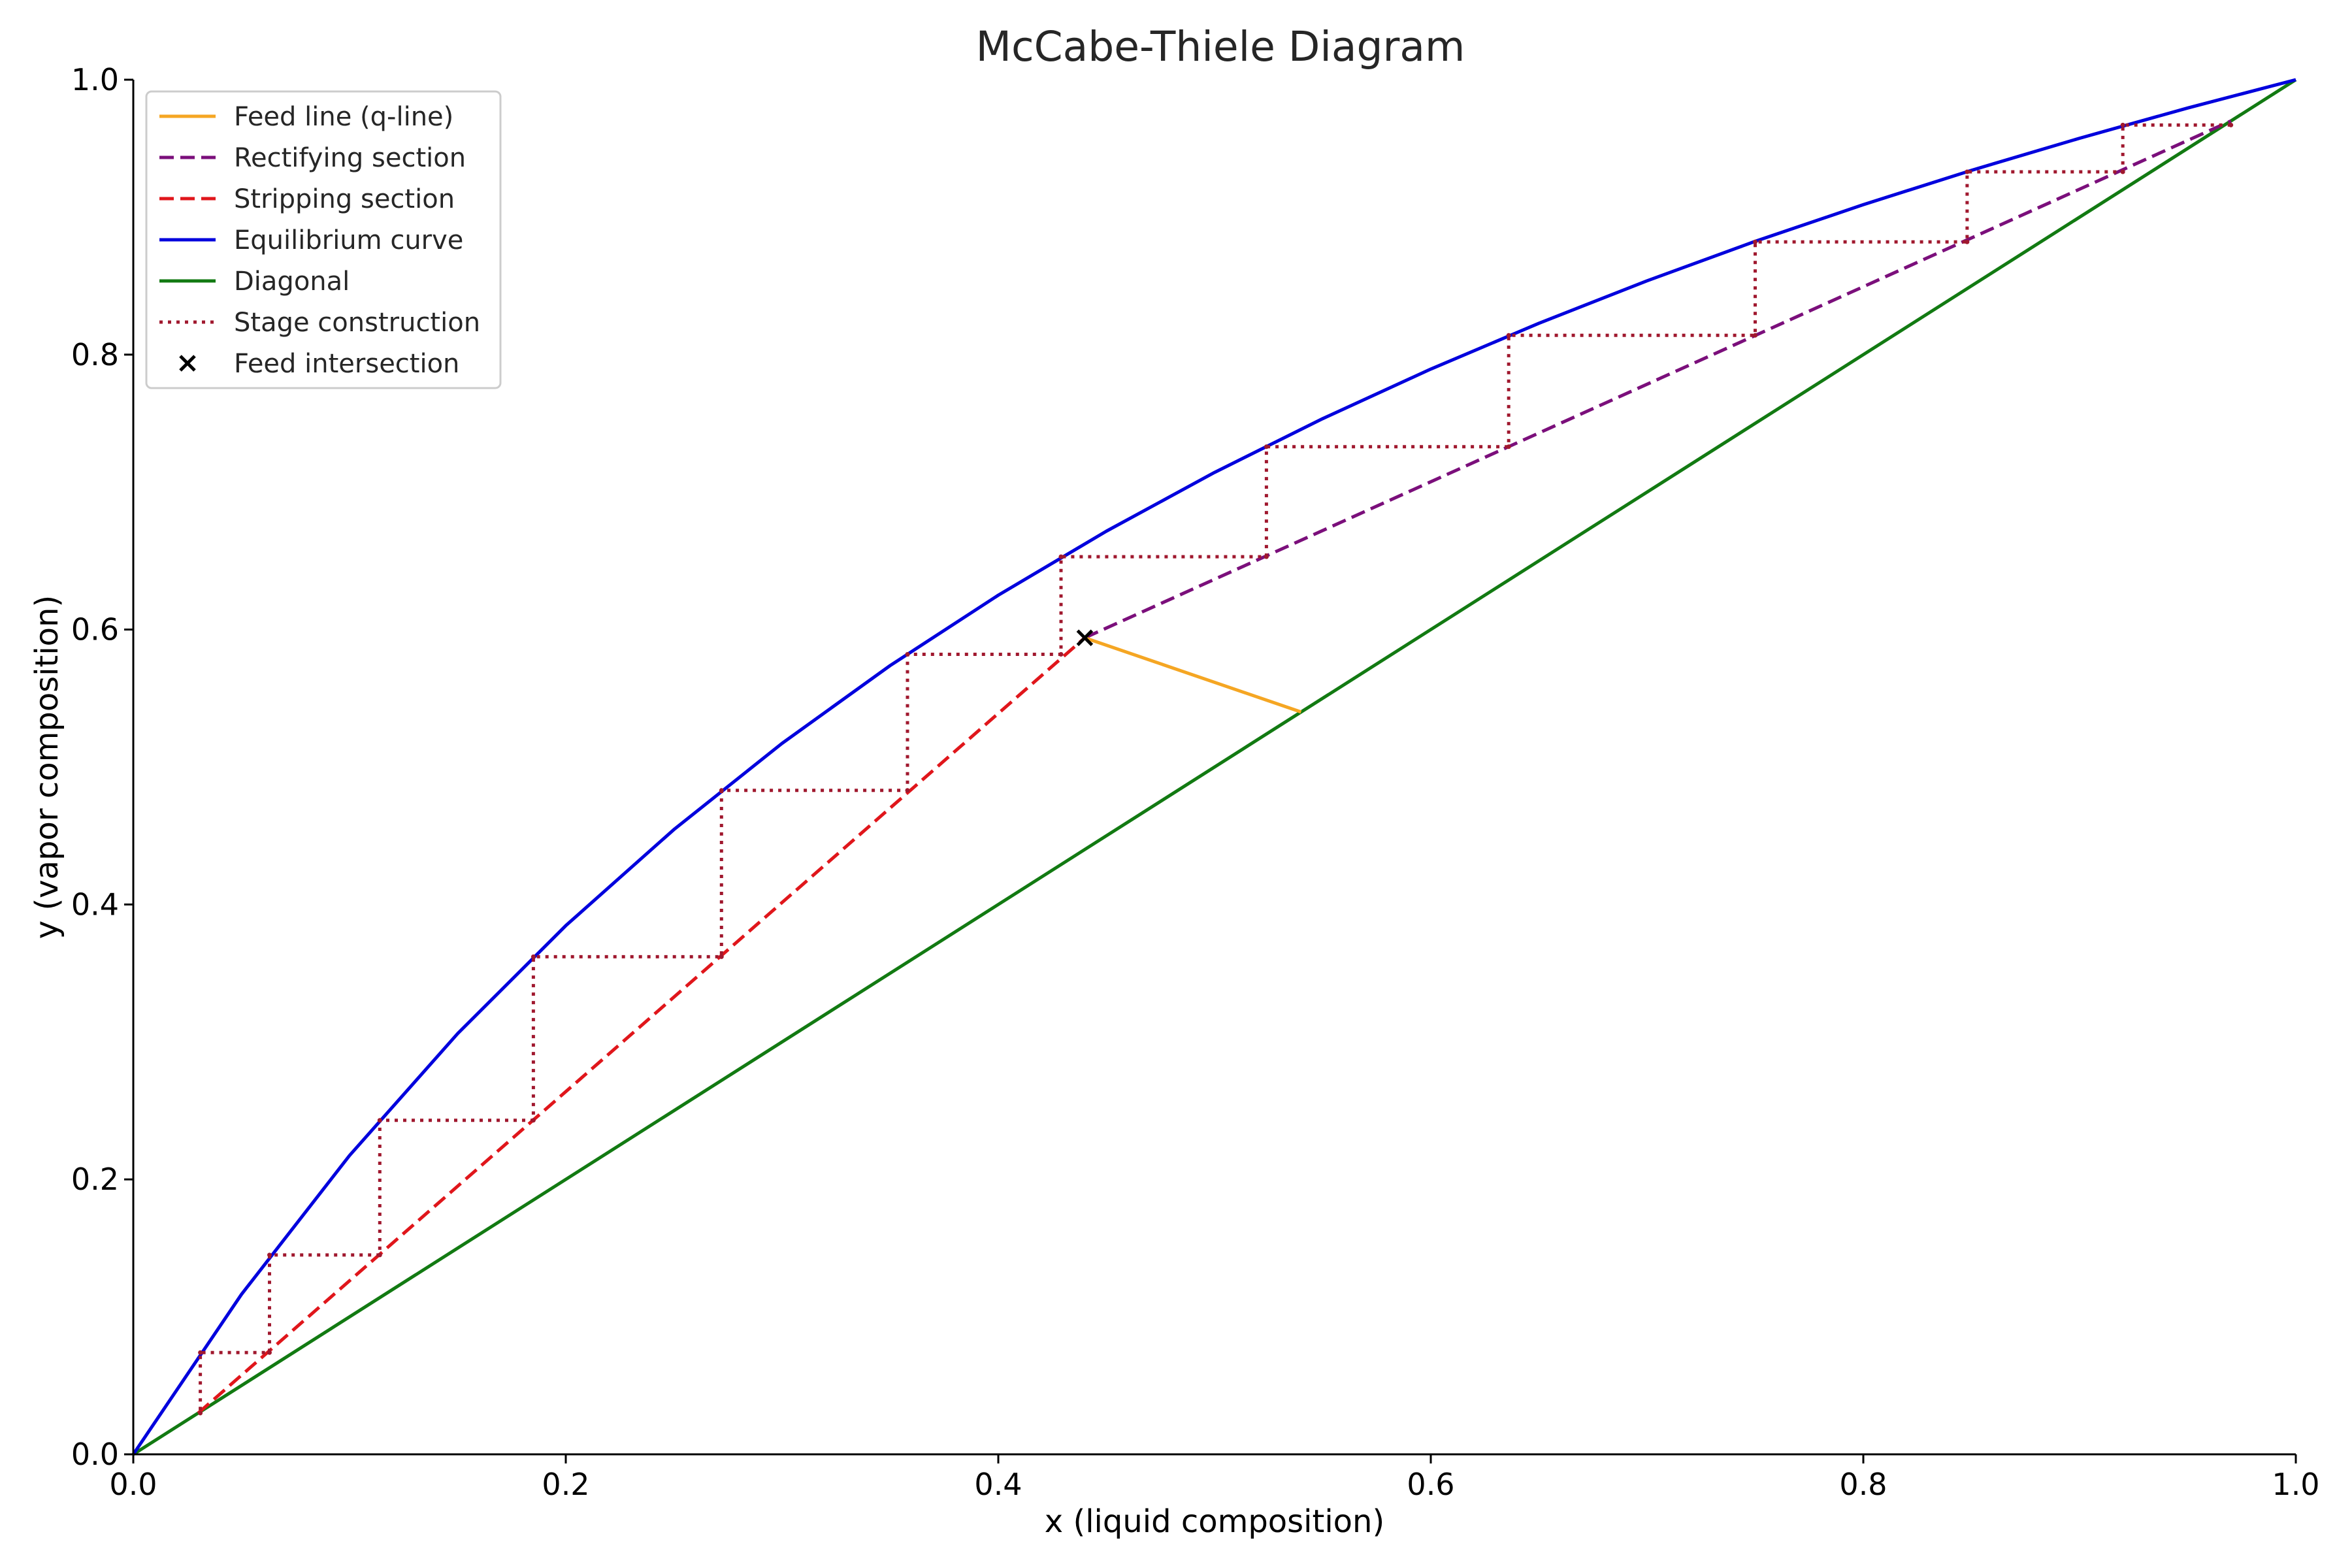 The height and width of the screenshot is (1568, 2352). I want to click on legend-item-equilibrium-curve: Equilibrium curve, so click(311, 240).